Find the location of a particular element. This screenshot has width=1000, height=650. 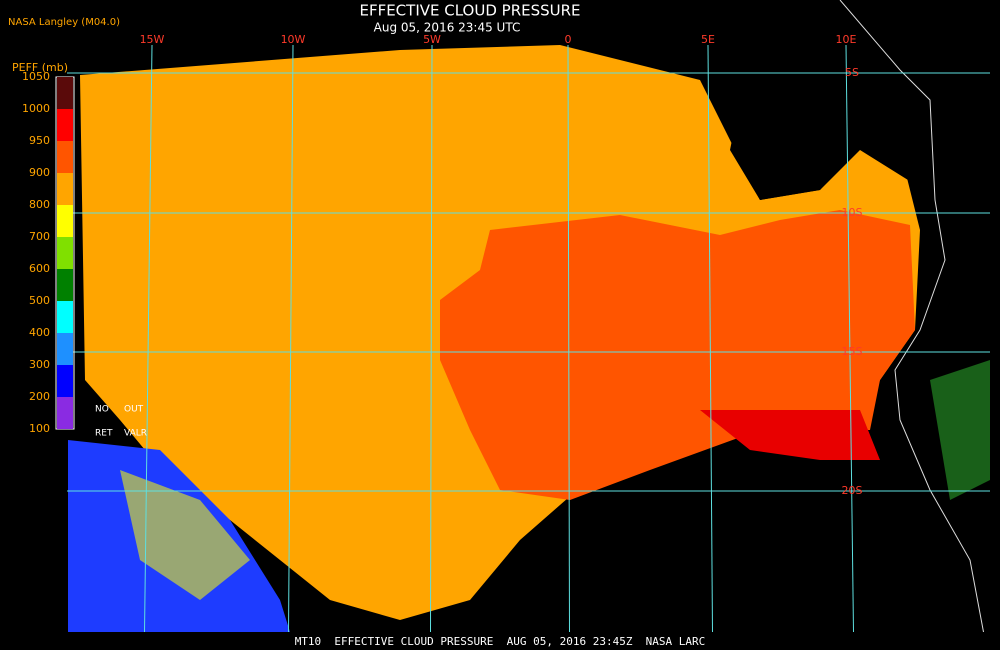

latitude-label: 15S is located at coordinates (852, 351).